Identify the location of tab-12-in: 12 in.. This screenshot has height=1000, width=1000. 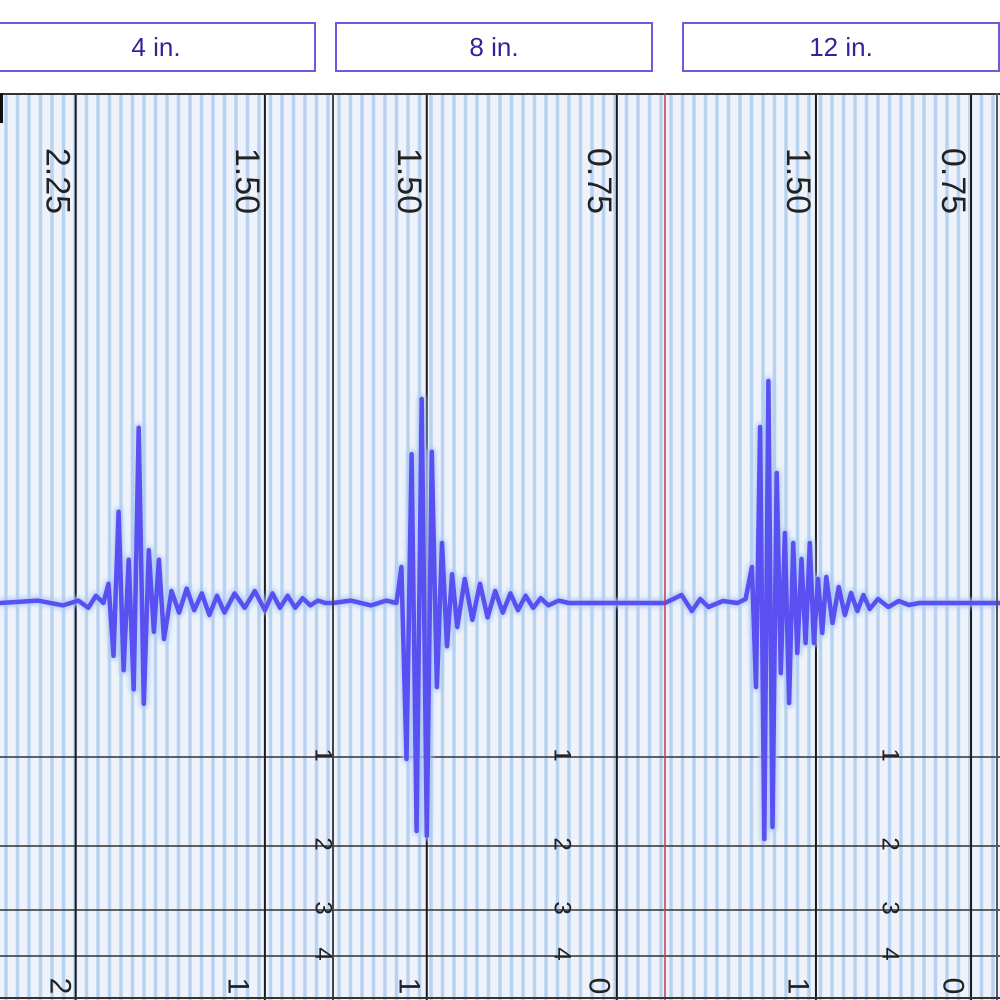
(841, 47).